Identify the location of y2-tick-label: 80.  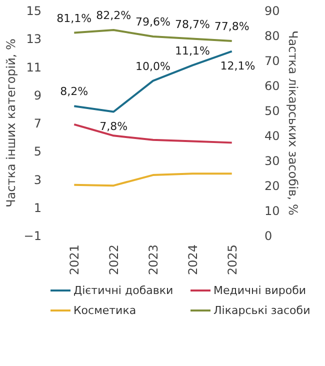
(272, 36).